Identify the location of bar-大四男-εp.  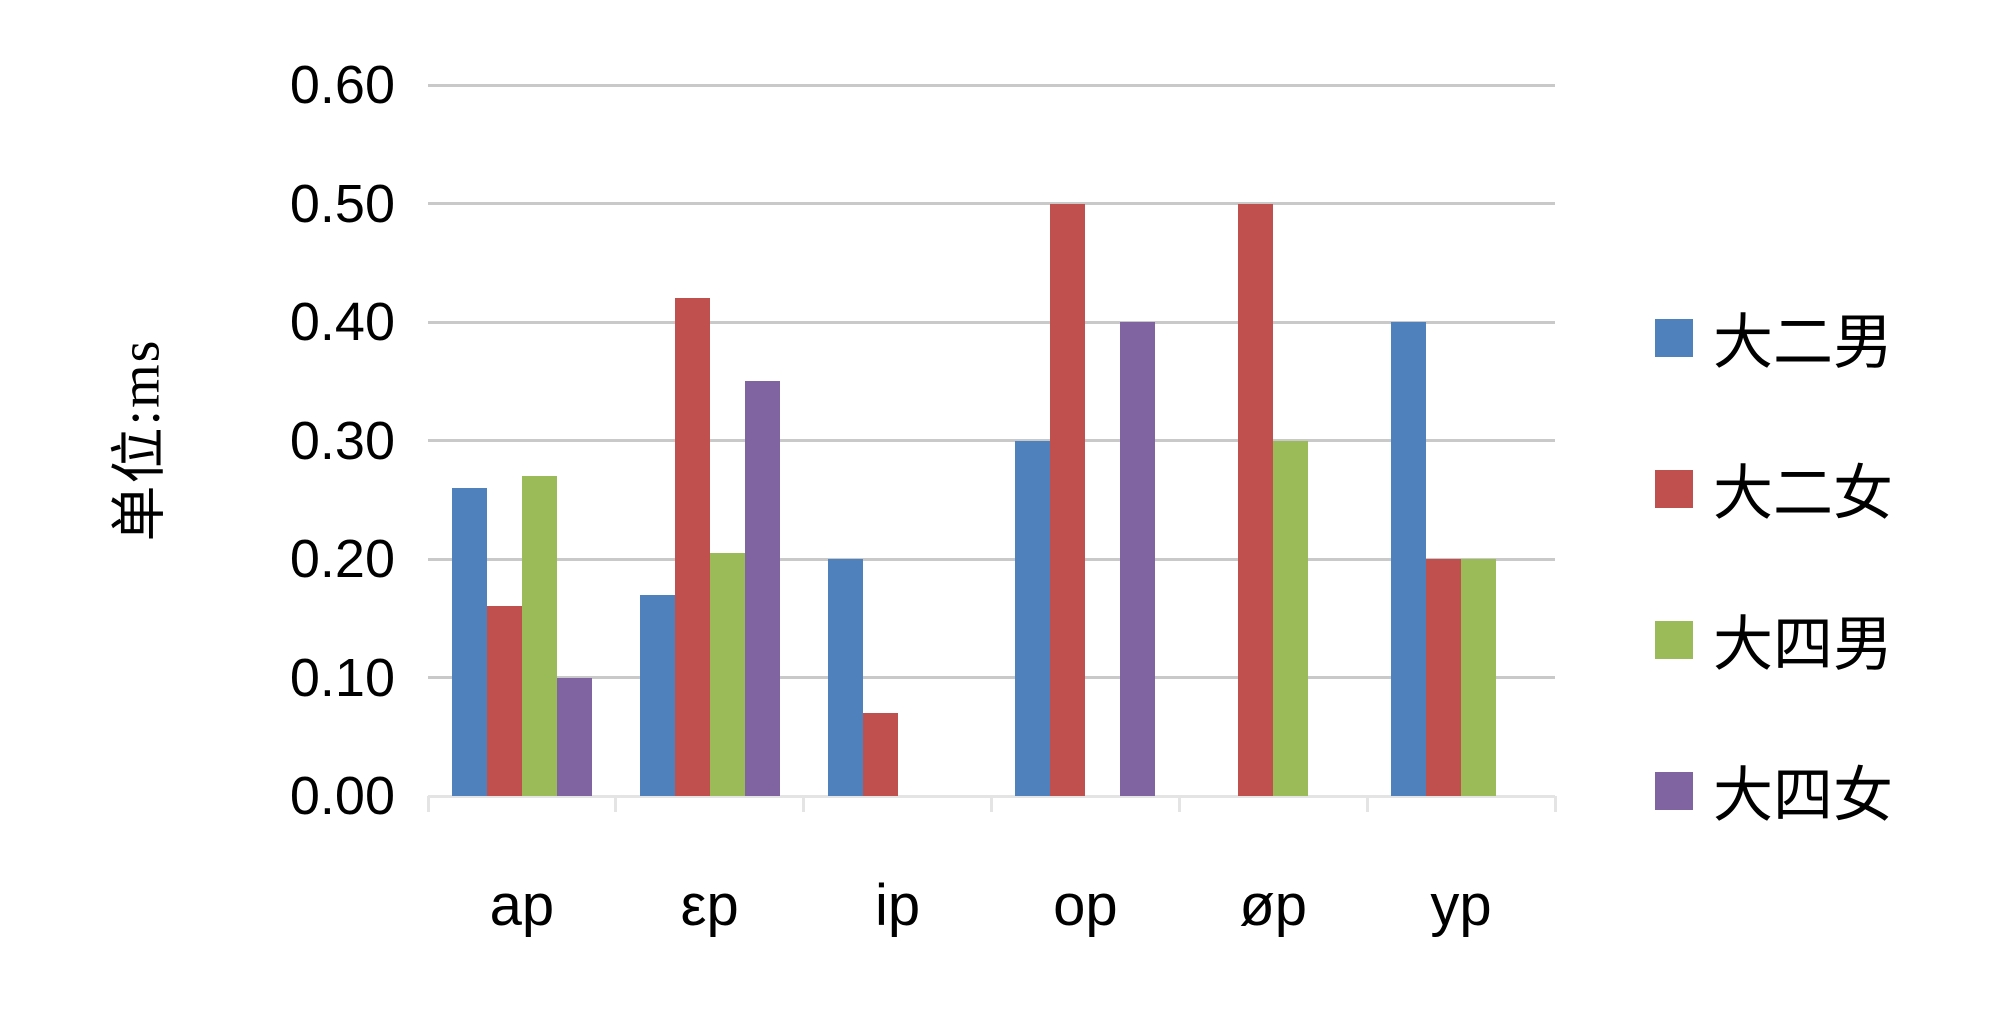
(727, 674).